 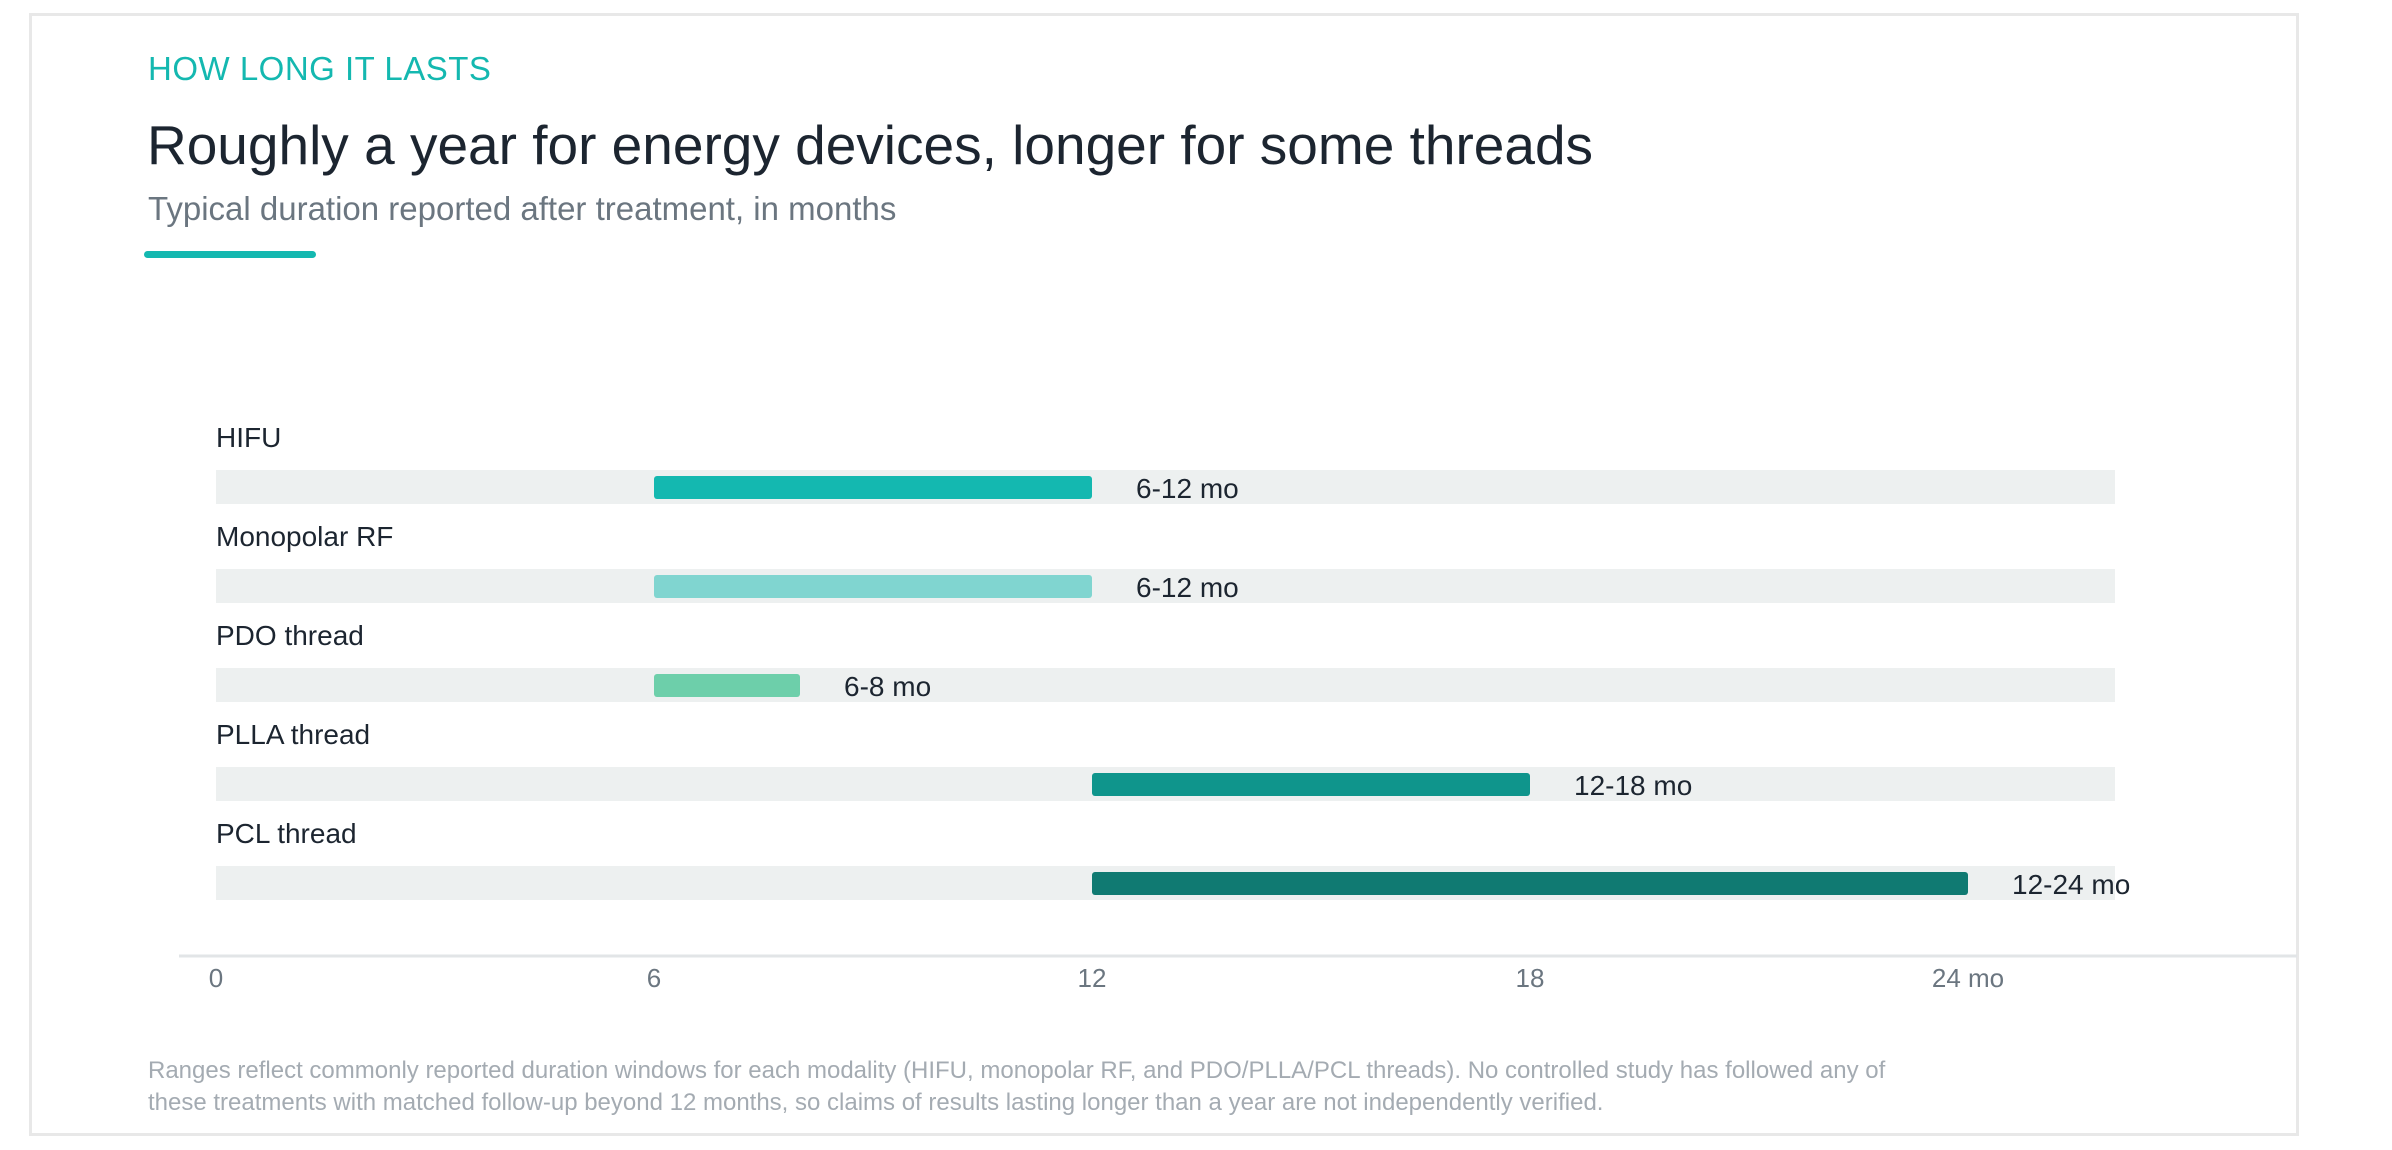 What do you see at coordinates (304, 536) in the screenshot?
I see `row-label-monopolar-rf: Monopolar RF` at bounding box center [304, 536].